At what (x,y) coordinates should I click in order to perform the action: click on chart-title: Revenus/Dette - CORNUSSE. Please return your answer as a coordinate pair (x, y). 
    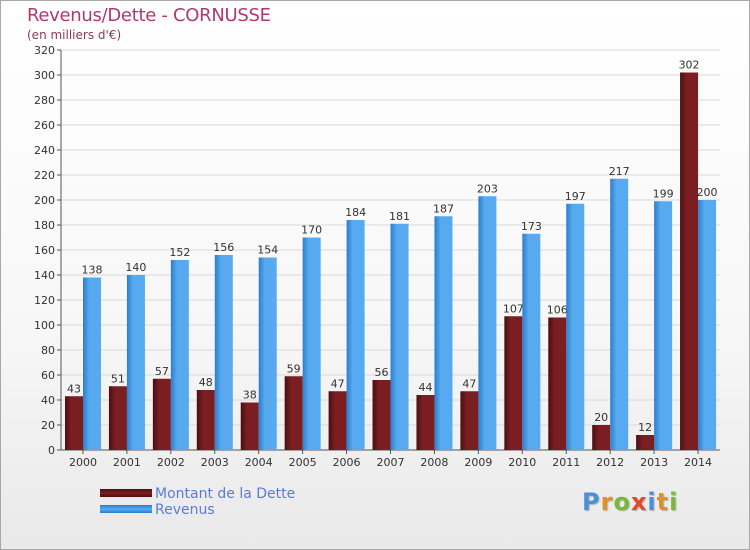
    Looking at the image, I should click on (149, 15).